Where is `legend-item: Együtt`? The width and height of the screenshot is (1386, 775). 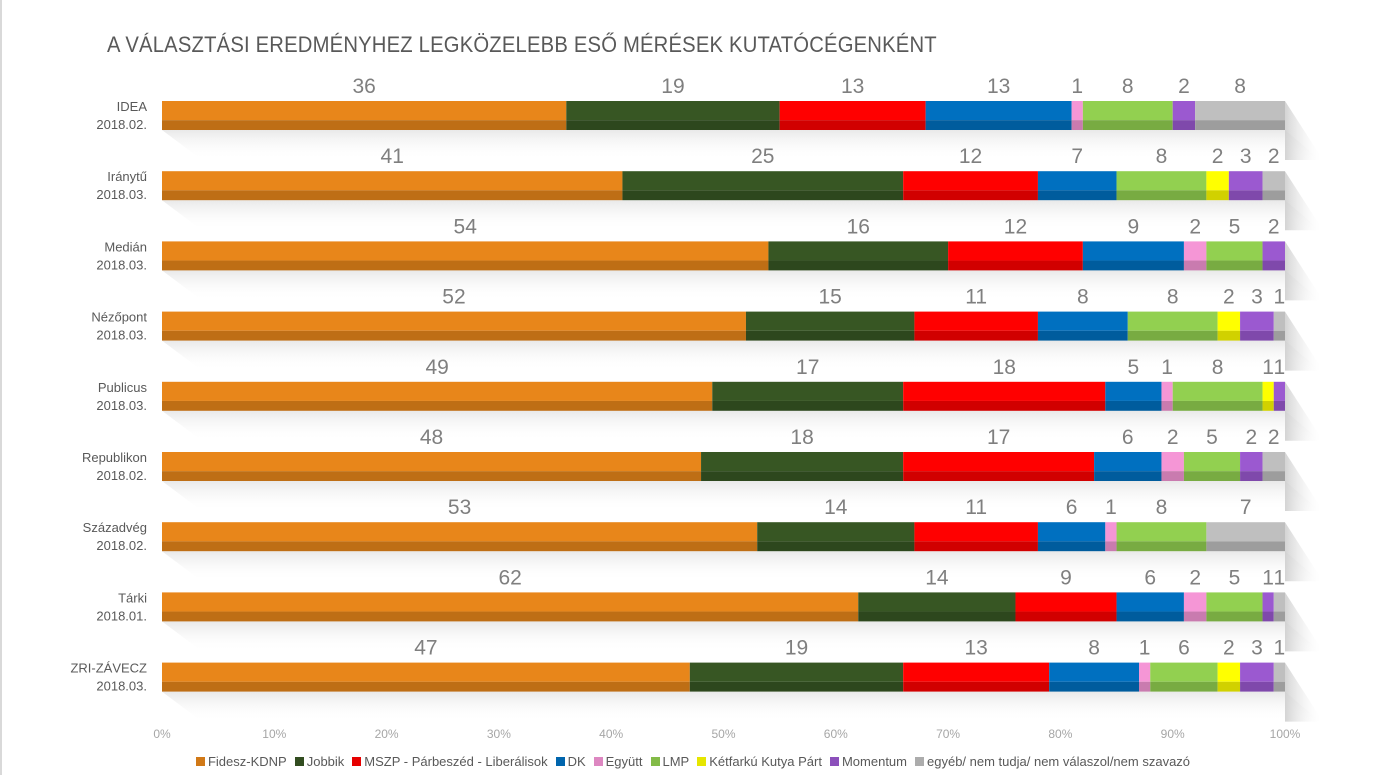
legend-item: Együtt is located at coordinates (618, 761).